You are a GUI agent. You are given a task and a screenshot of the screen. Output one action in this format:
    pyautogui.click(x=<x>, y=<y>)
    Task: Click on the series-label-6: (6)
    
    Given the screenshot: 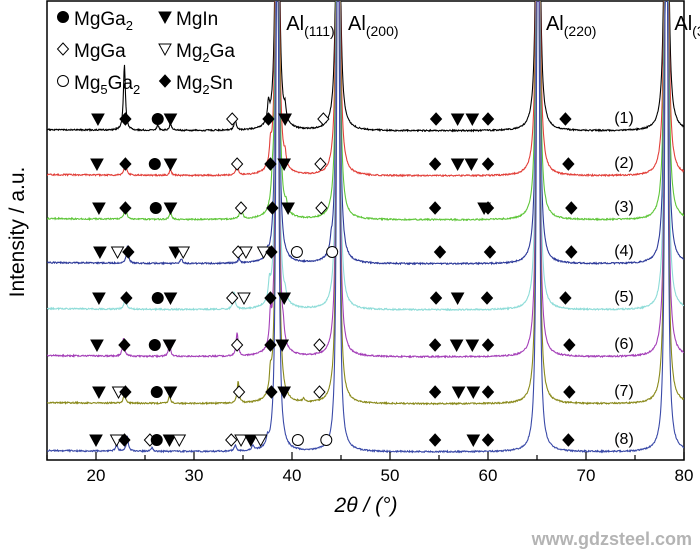 What is the action you would take?
    pyautogui.click(x=624, y=344)
    